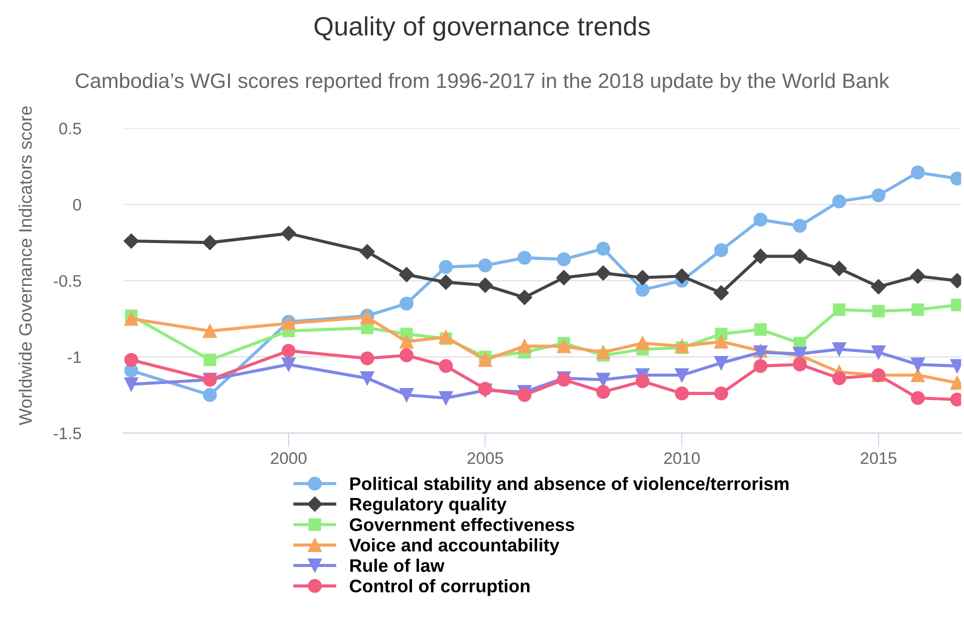 Image resolution: width=964 pixels, height=635 pixels. I want to click on chart-subtitle: Cambodia’s WGI scores reported from 1996-2017 in the 2018 update by the World Bank, so click(483, 82).